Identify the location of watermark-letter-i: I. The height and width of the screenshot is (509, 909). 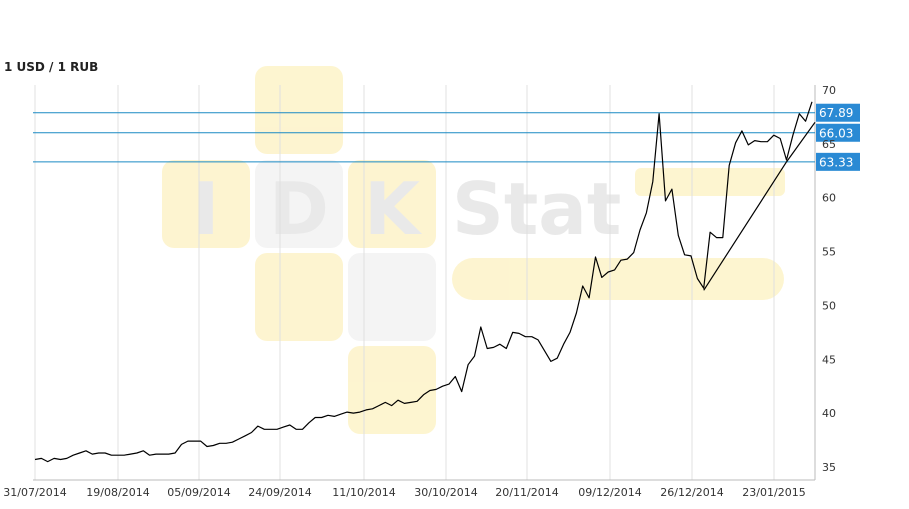
(206, 209).